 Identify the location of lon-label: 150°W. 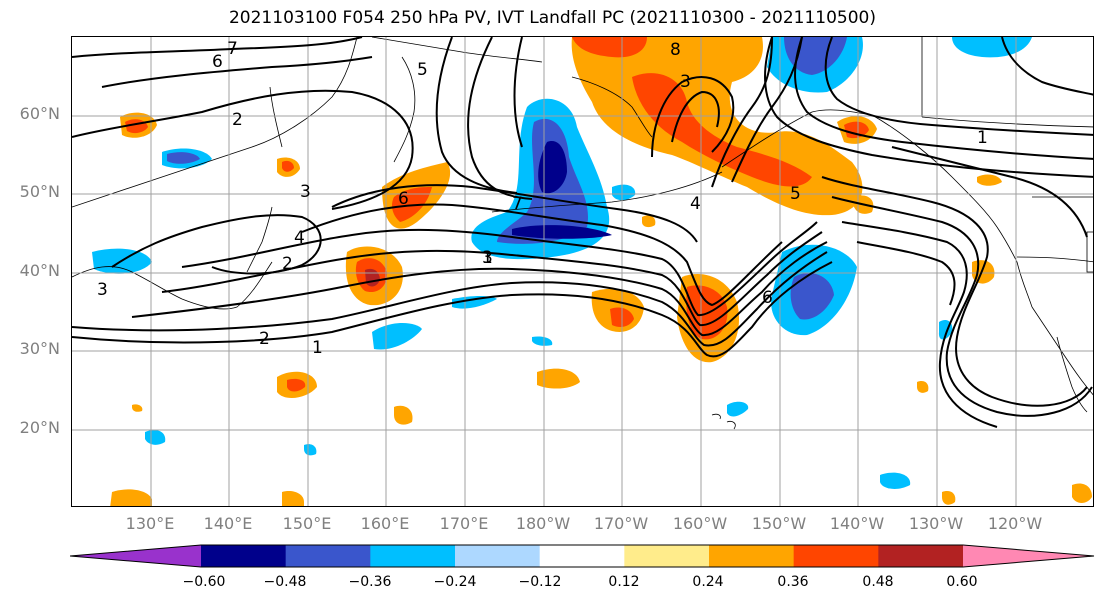
(779, 523).